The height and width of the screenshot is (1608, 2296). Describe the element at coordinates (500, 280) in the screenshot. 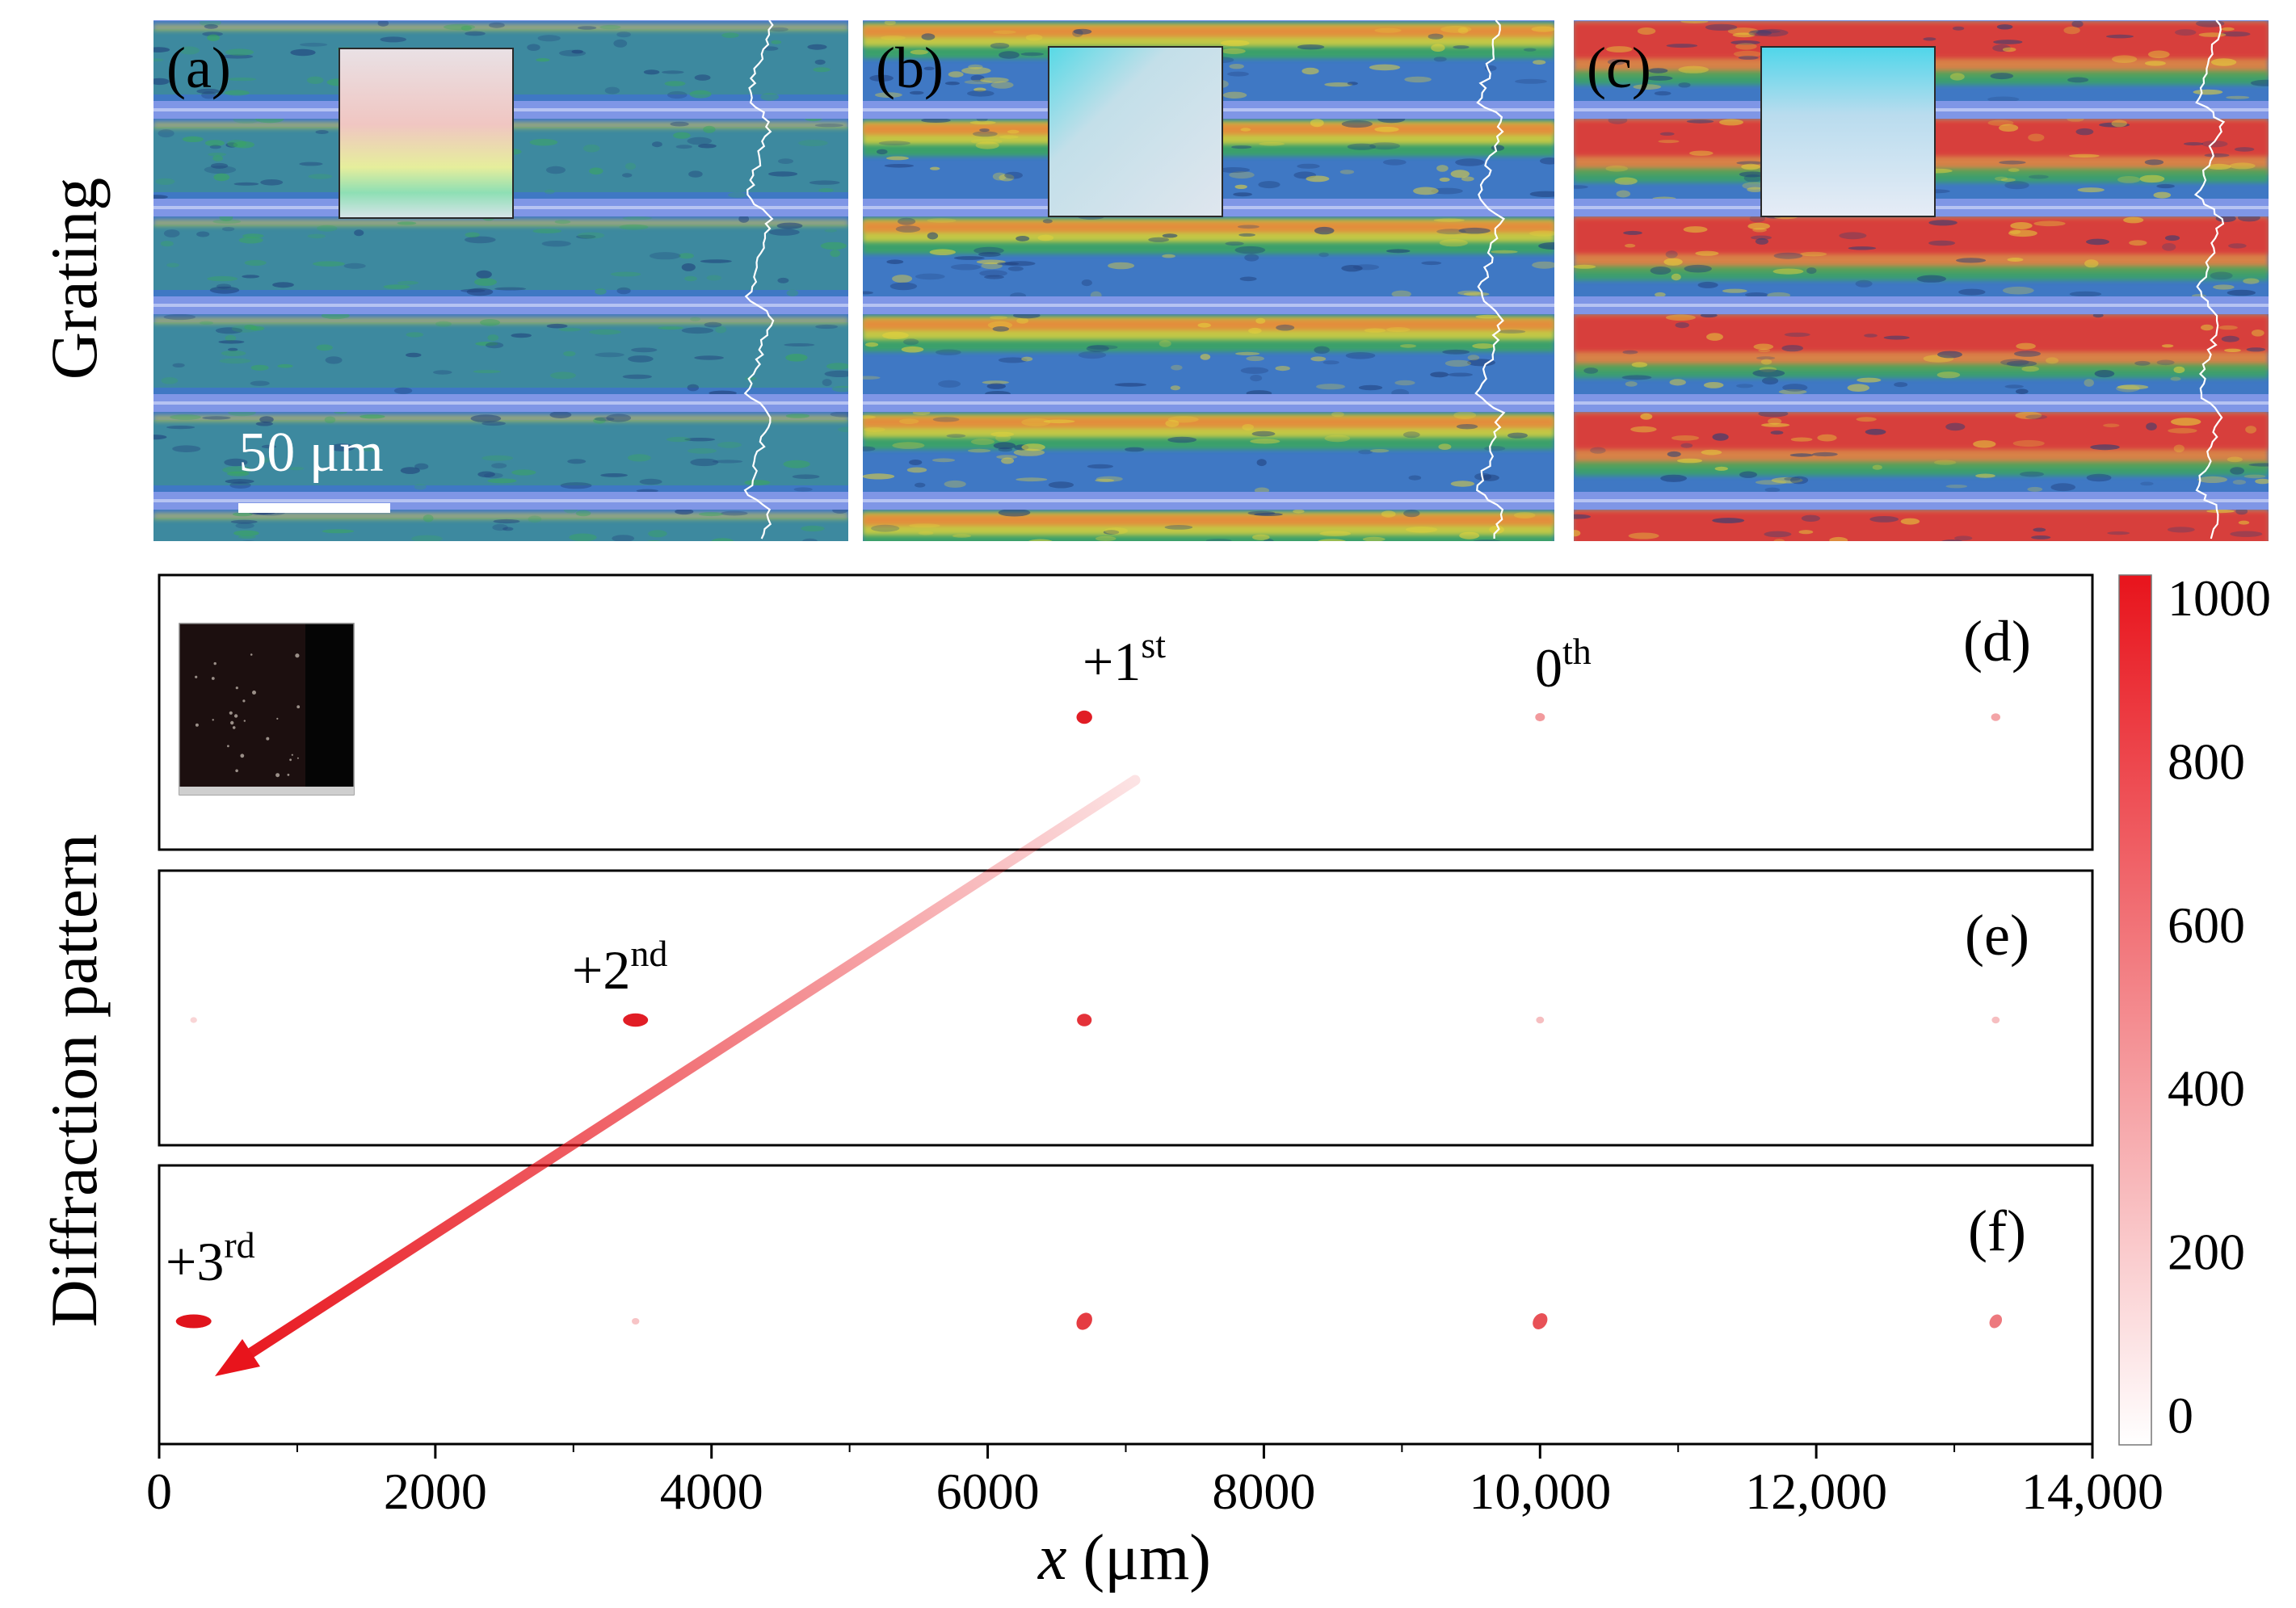

I see `grating-panel-a: (a)` at that location.